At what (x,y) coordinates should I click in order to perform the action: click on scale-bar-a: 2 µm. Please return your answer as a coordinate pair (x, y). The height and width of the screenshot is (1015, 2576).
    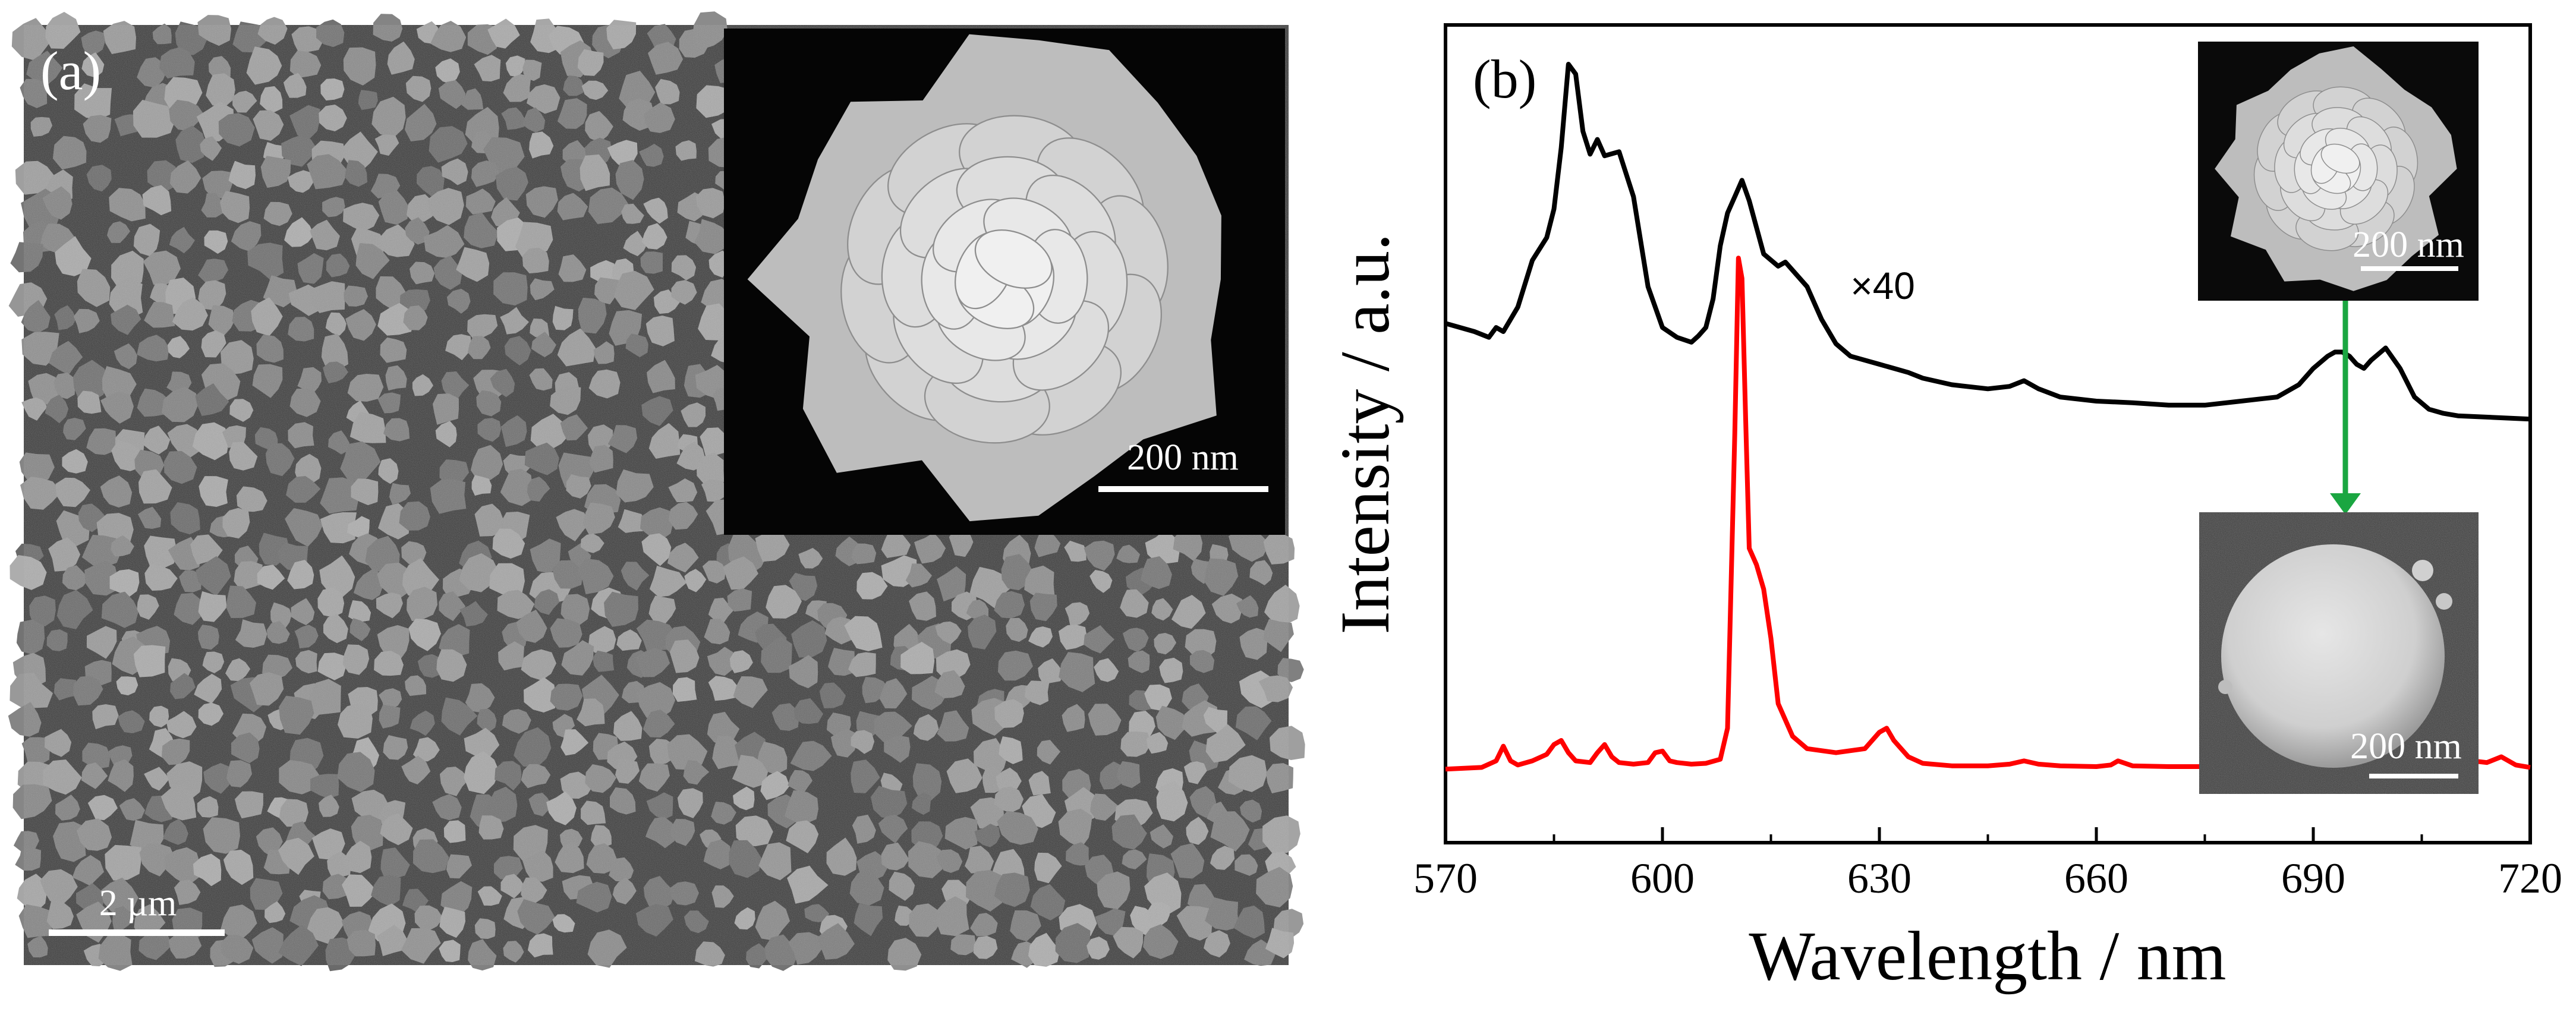
    Looking at the image, I should click on (137, 910).